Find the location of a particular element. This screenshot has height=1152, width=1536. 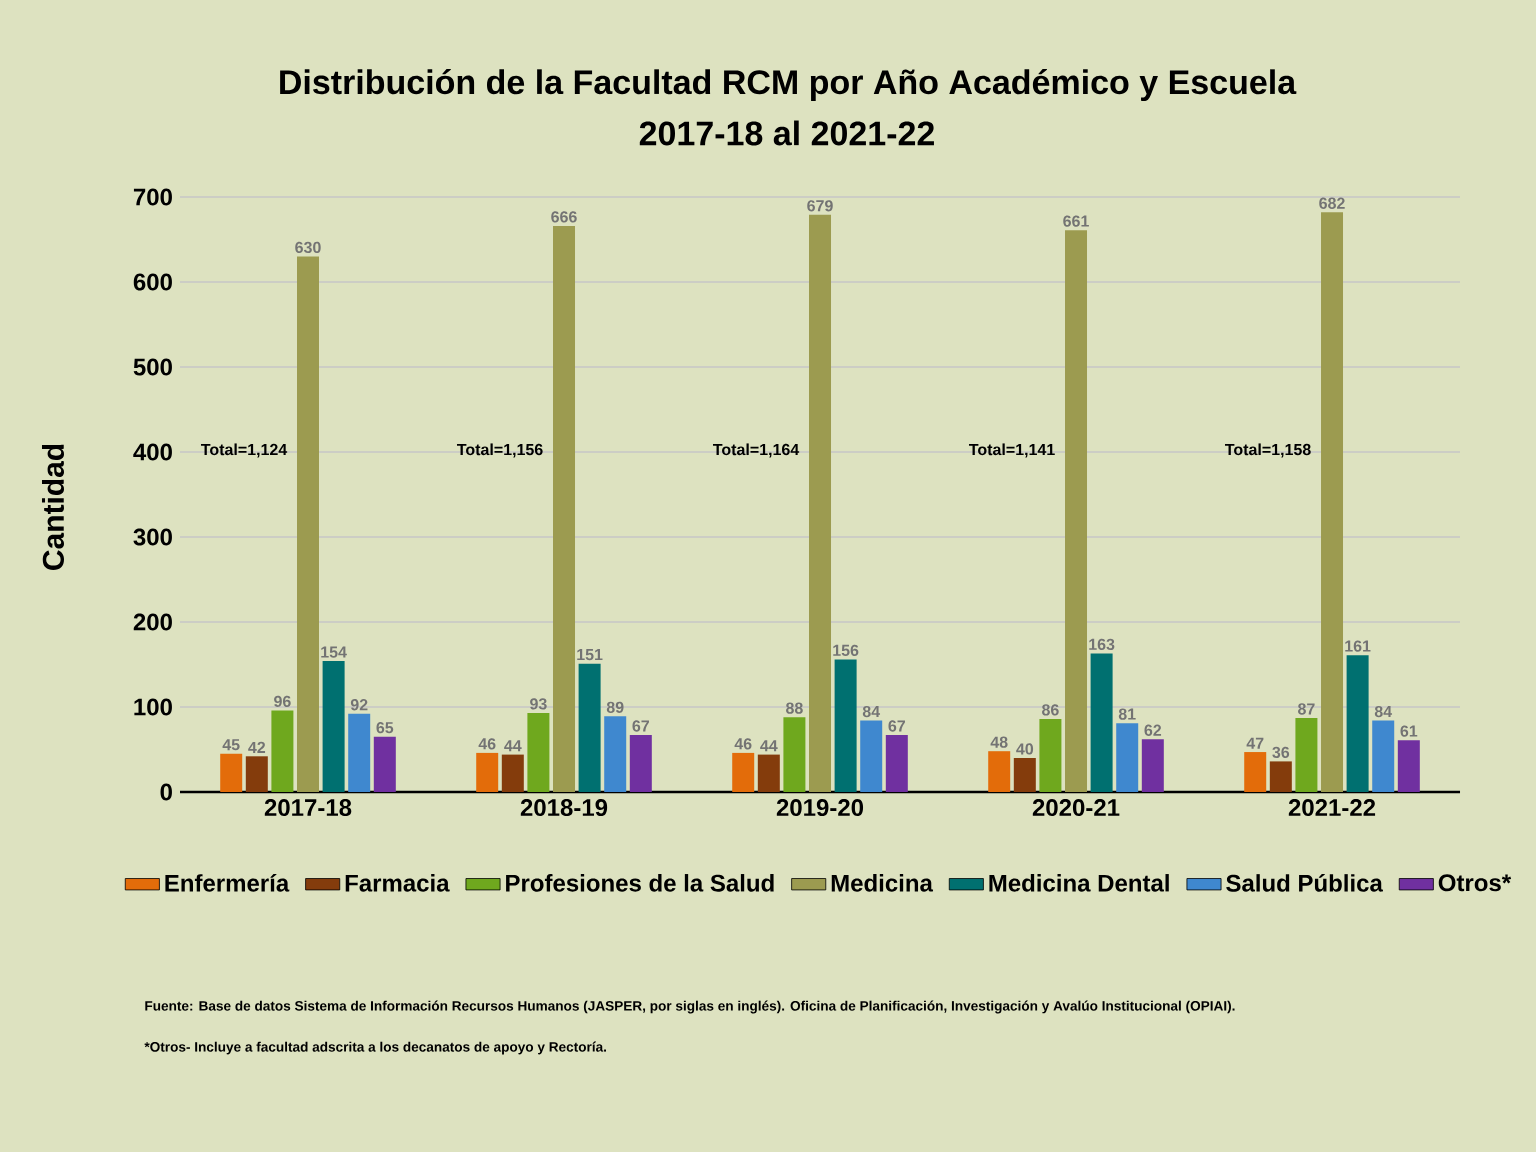

data-label: 666 is located at coordinates (564, 217).